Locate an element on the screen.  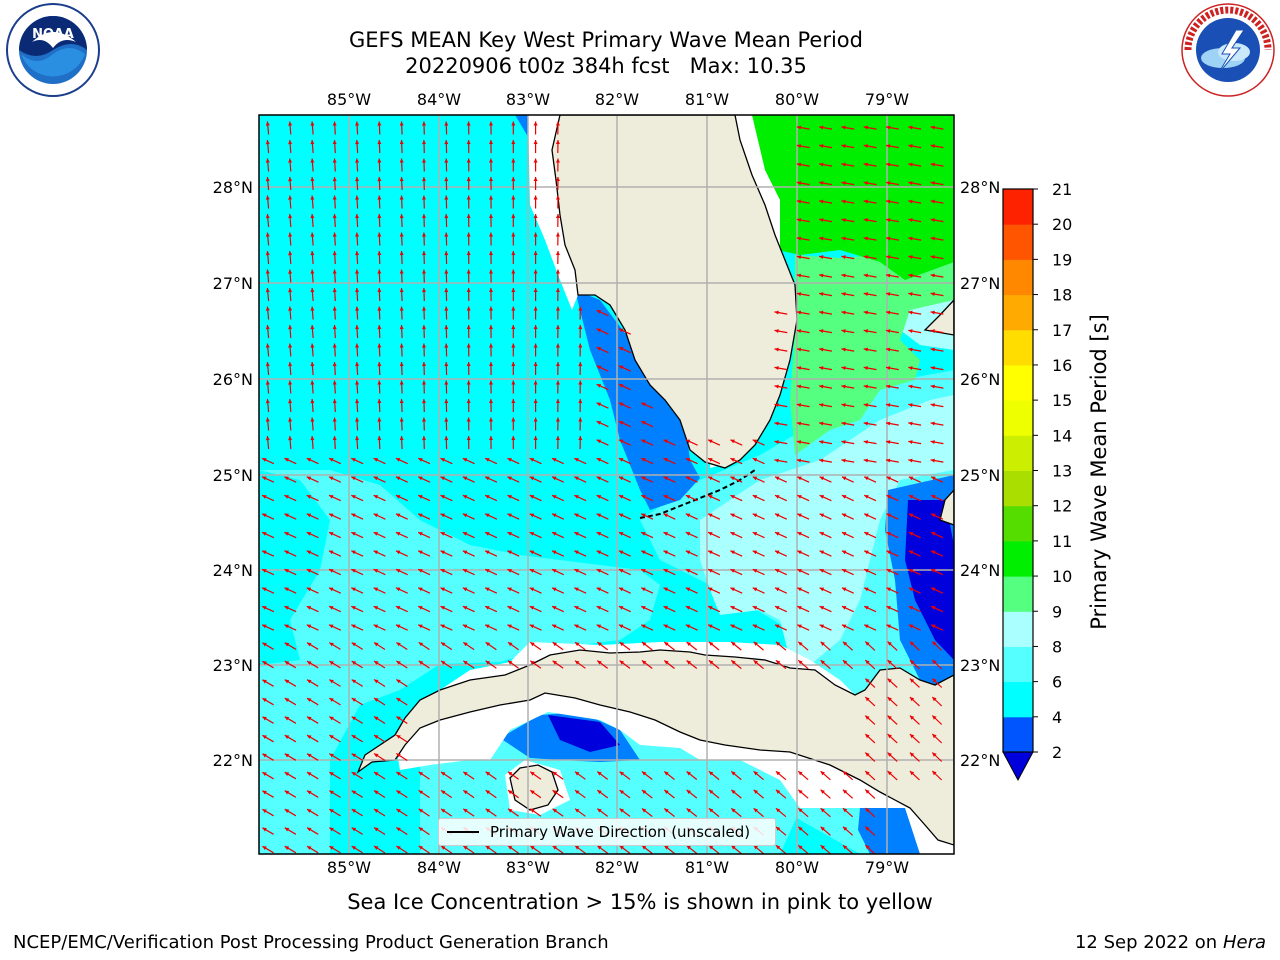
lat-tick-label-left: 23°N is located at coordinates (233, 665).